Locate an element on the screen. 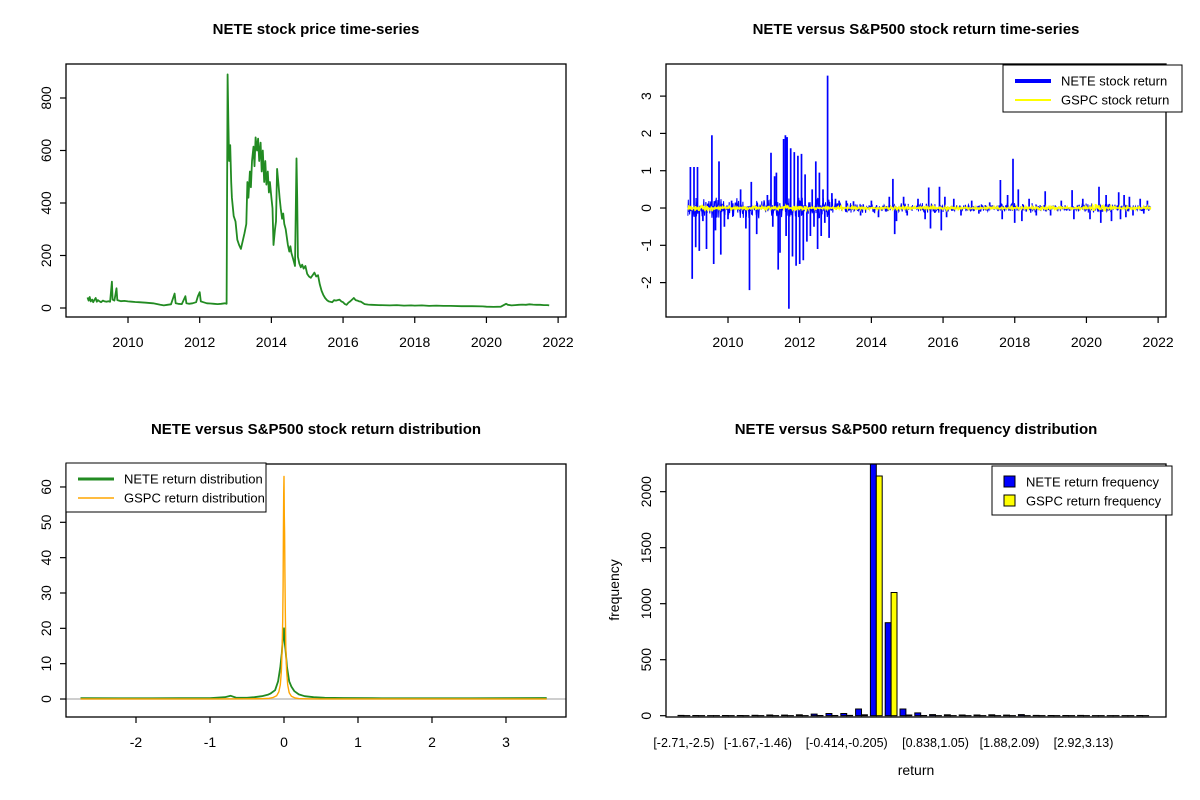 This screenshot has width=1200, height=800. x-axis-tick-label: 3 is located at coordinates (506, 742).